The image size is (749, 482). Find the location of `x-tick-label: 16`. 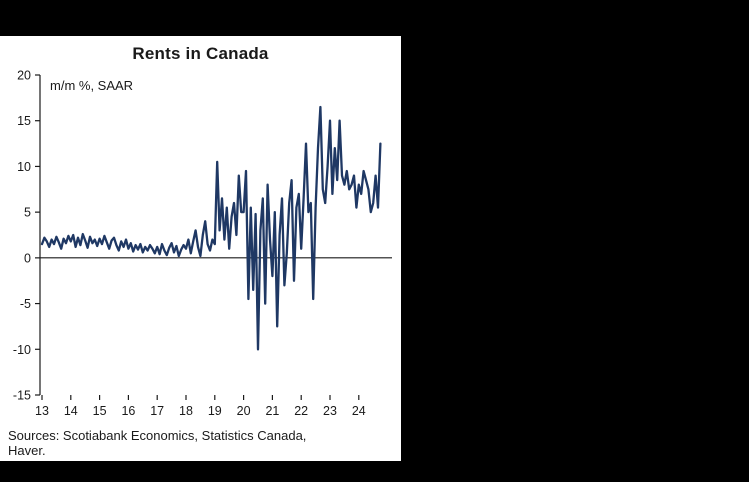

x-tick-label: 16 is located at coordinates (128, 411).